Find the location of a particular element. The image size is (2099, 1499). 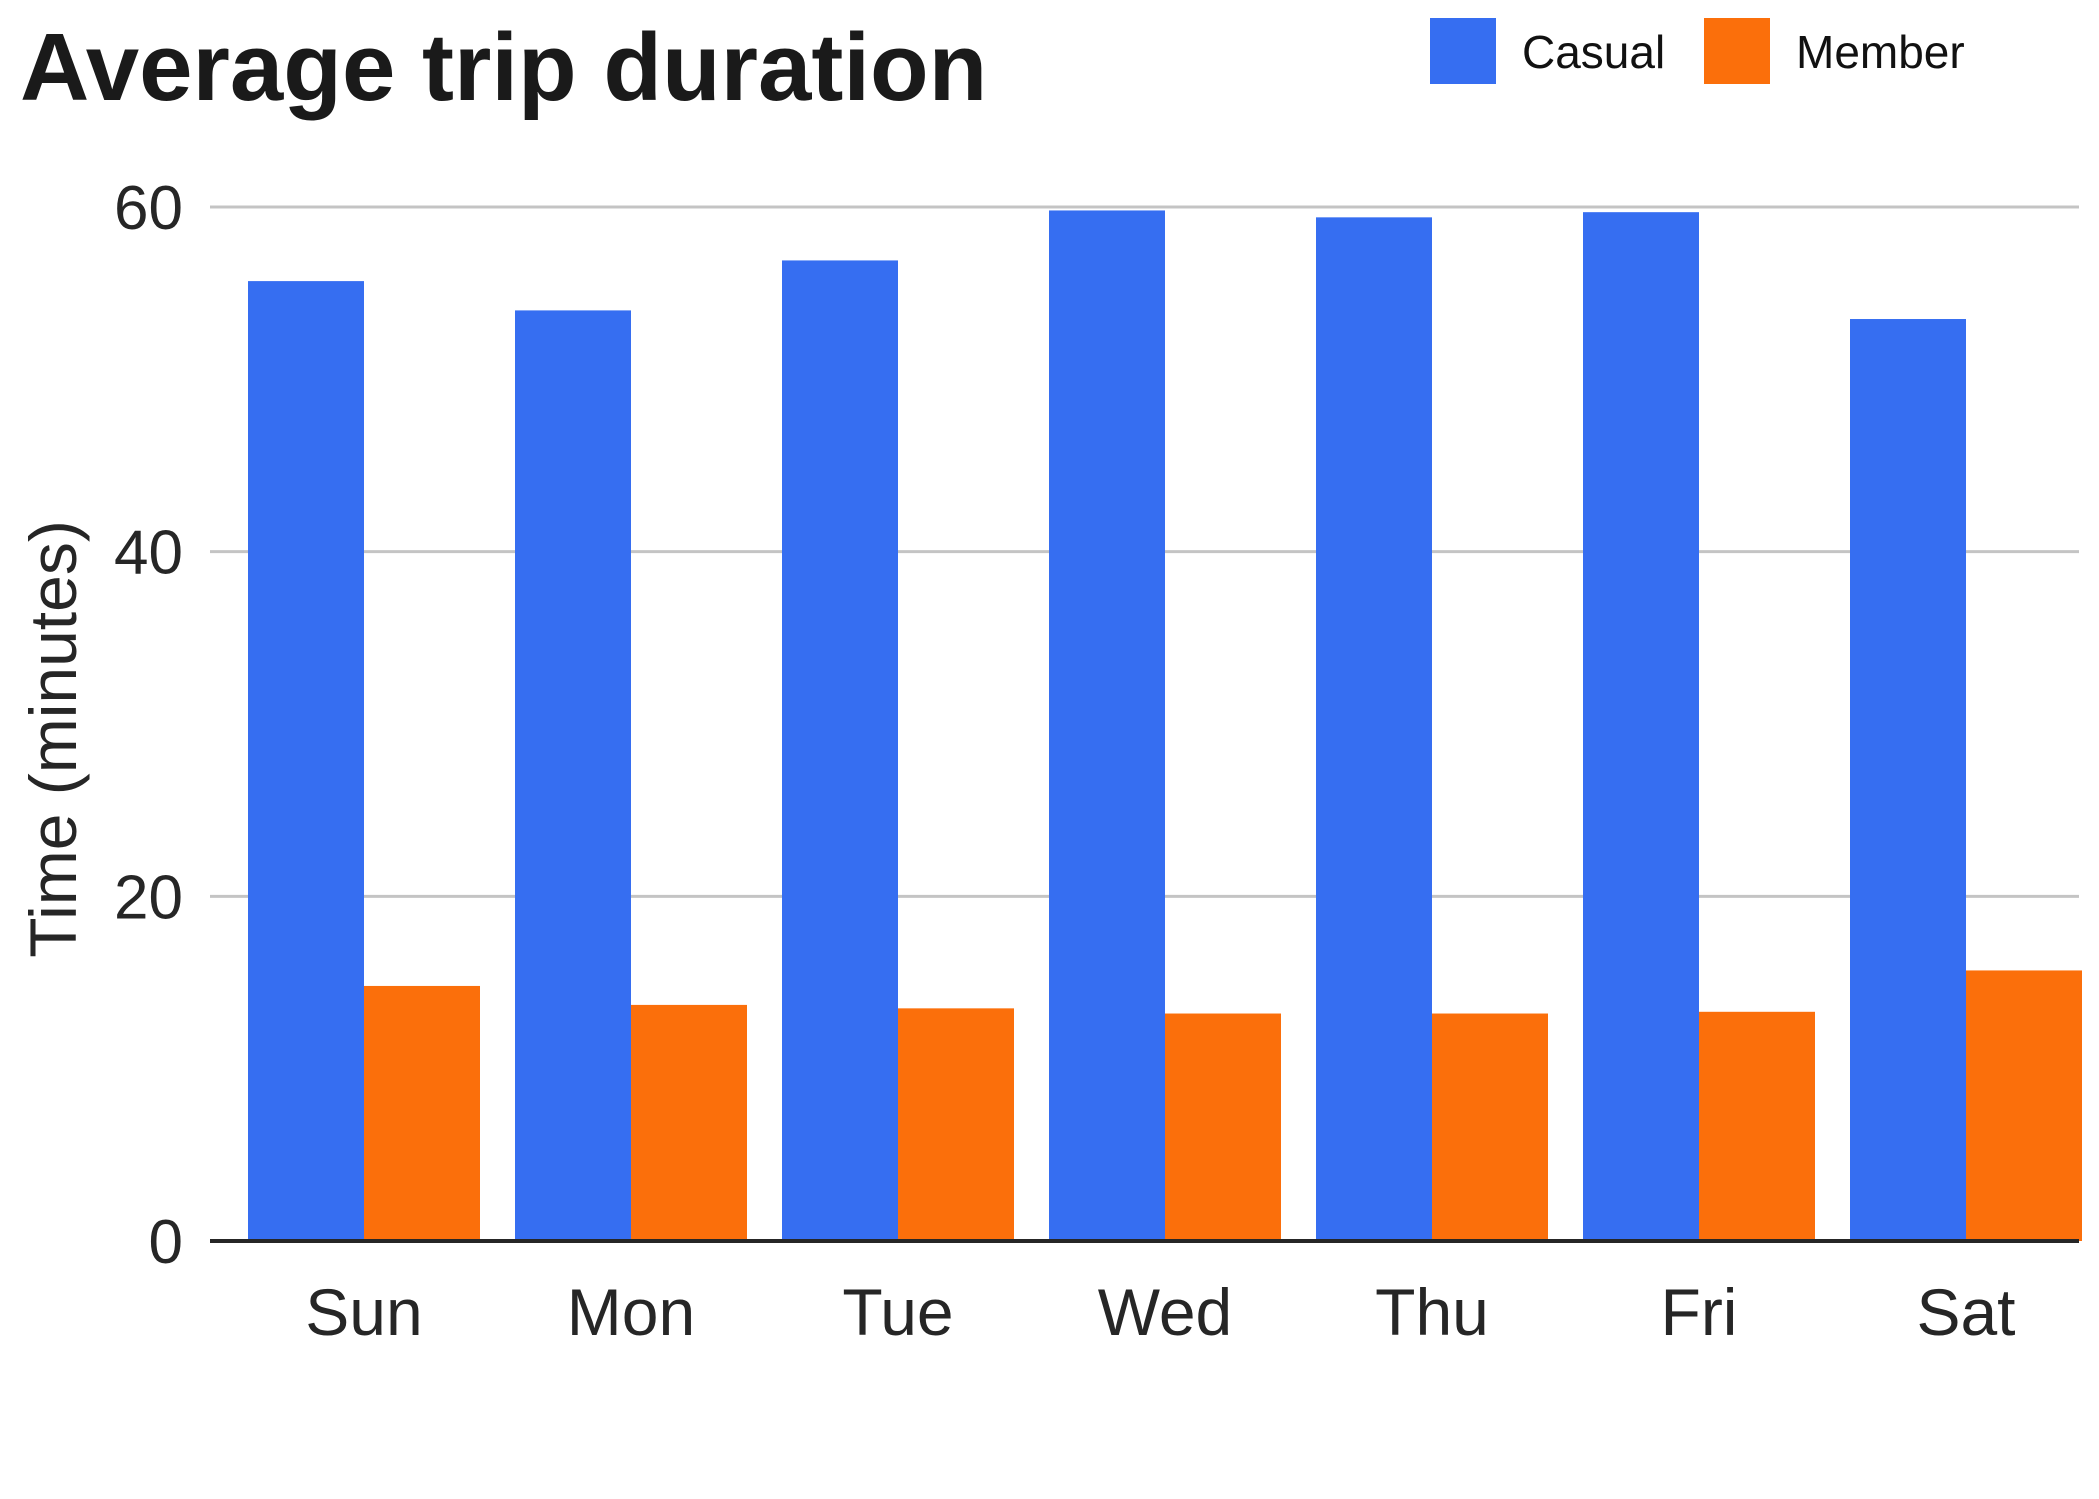

x-tick-label-tue: Tue is located at coordinates (897, 1312).